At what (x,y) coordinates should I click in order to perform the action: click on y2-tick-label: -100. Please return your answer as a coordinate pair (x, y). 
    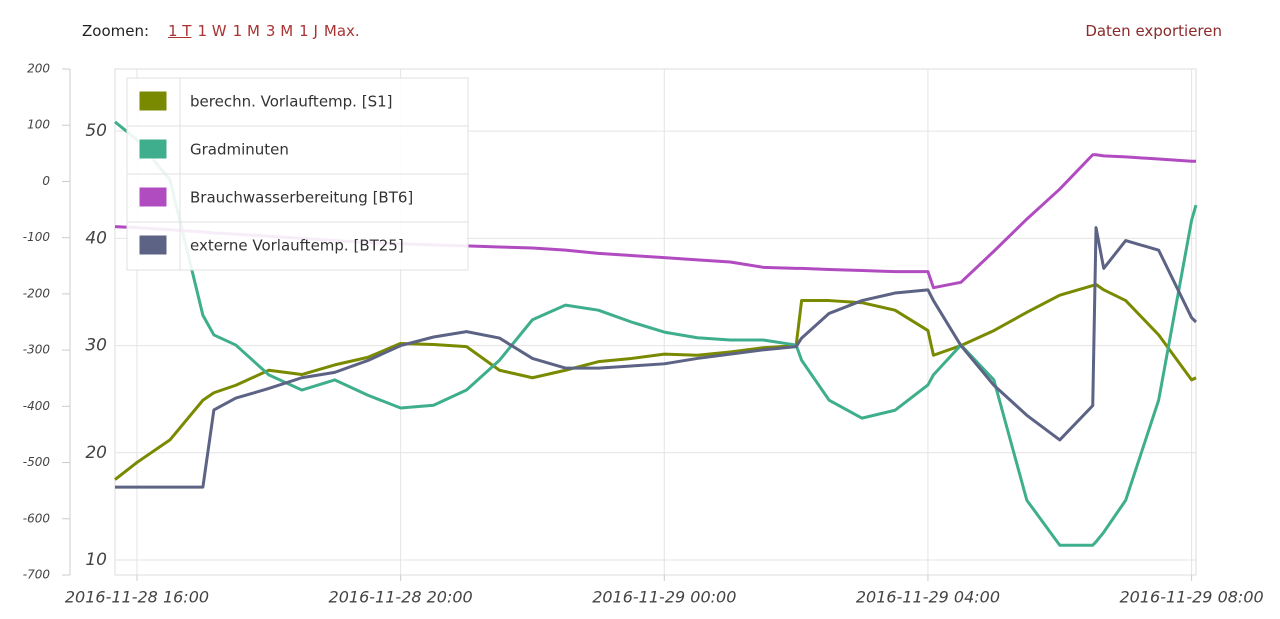
    Looking at the image, I should click on (37, 237).